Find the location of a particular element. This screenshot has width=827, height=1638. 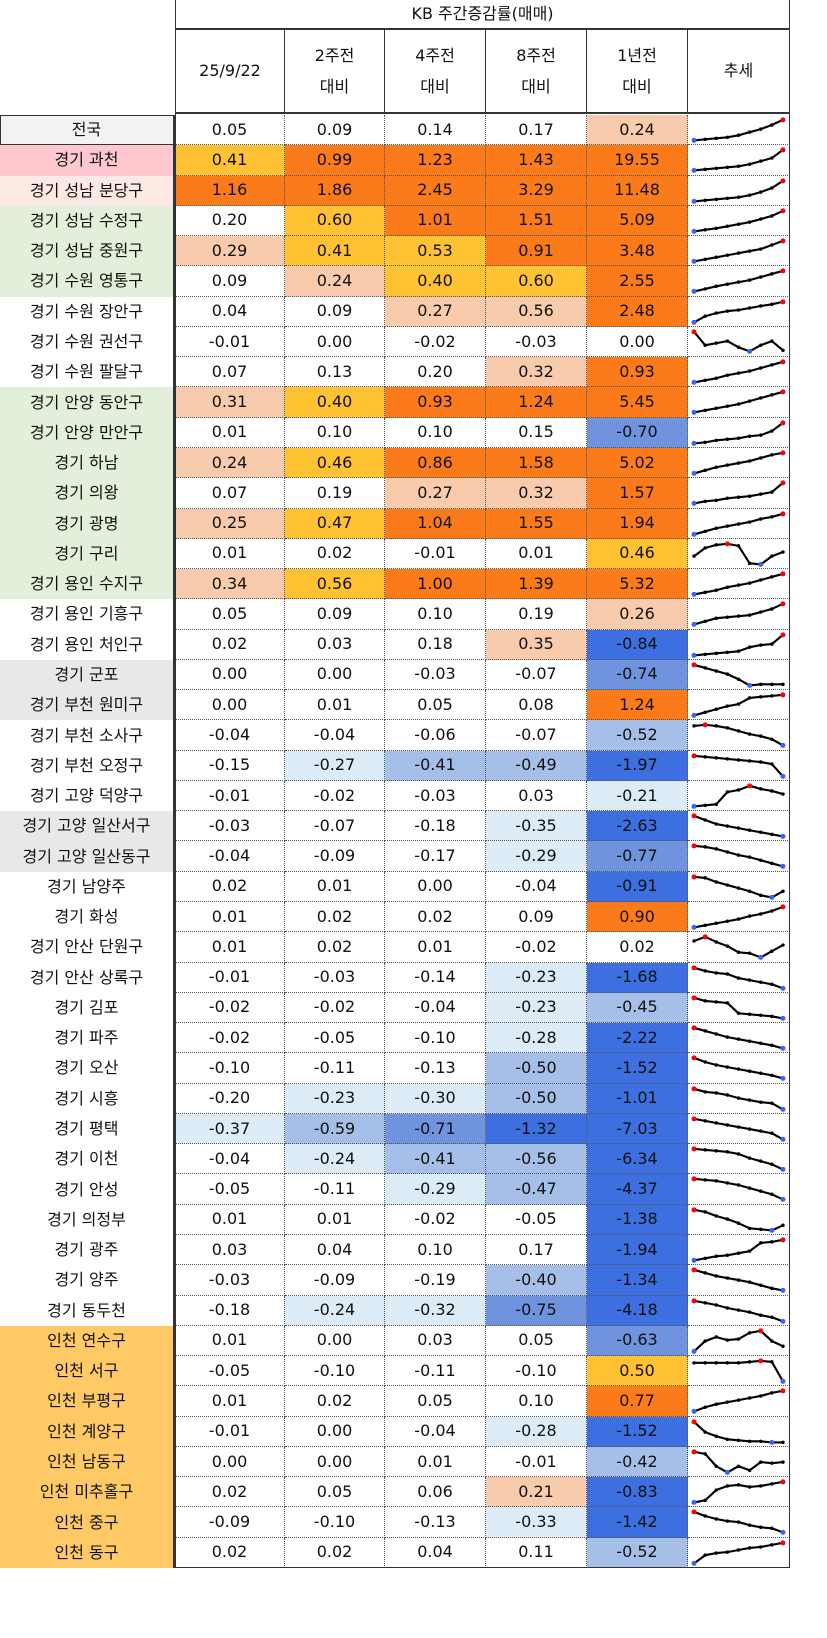

value-cell: -1.38 is located at coordinates (637, 1219).